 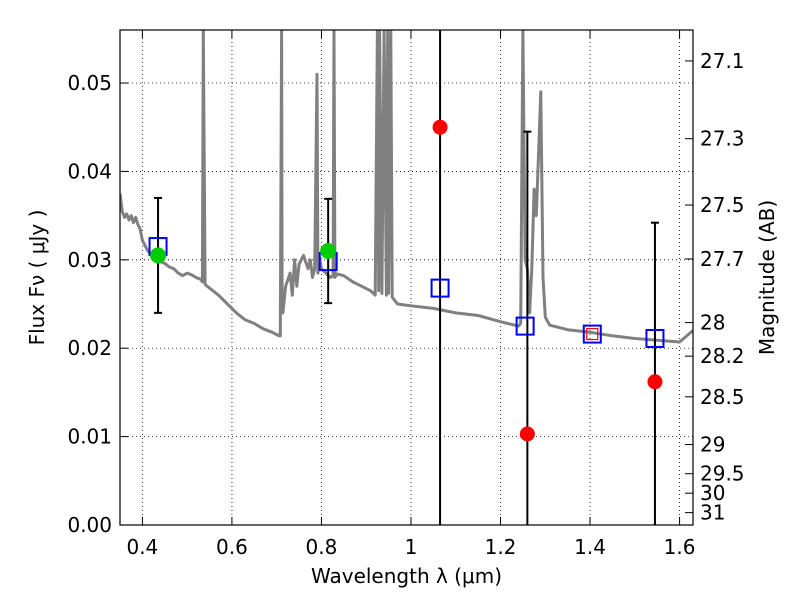 What do you see at coordinates (722, 397) in the screenshot?
I see `y2-tick-label: 28.5` at bounding box center [722, 397].